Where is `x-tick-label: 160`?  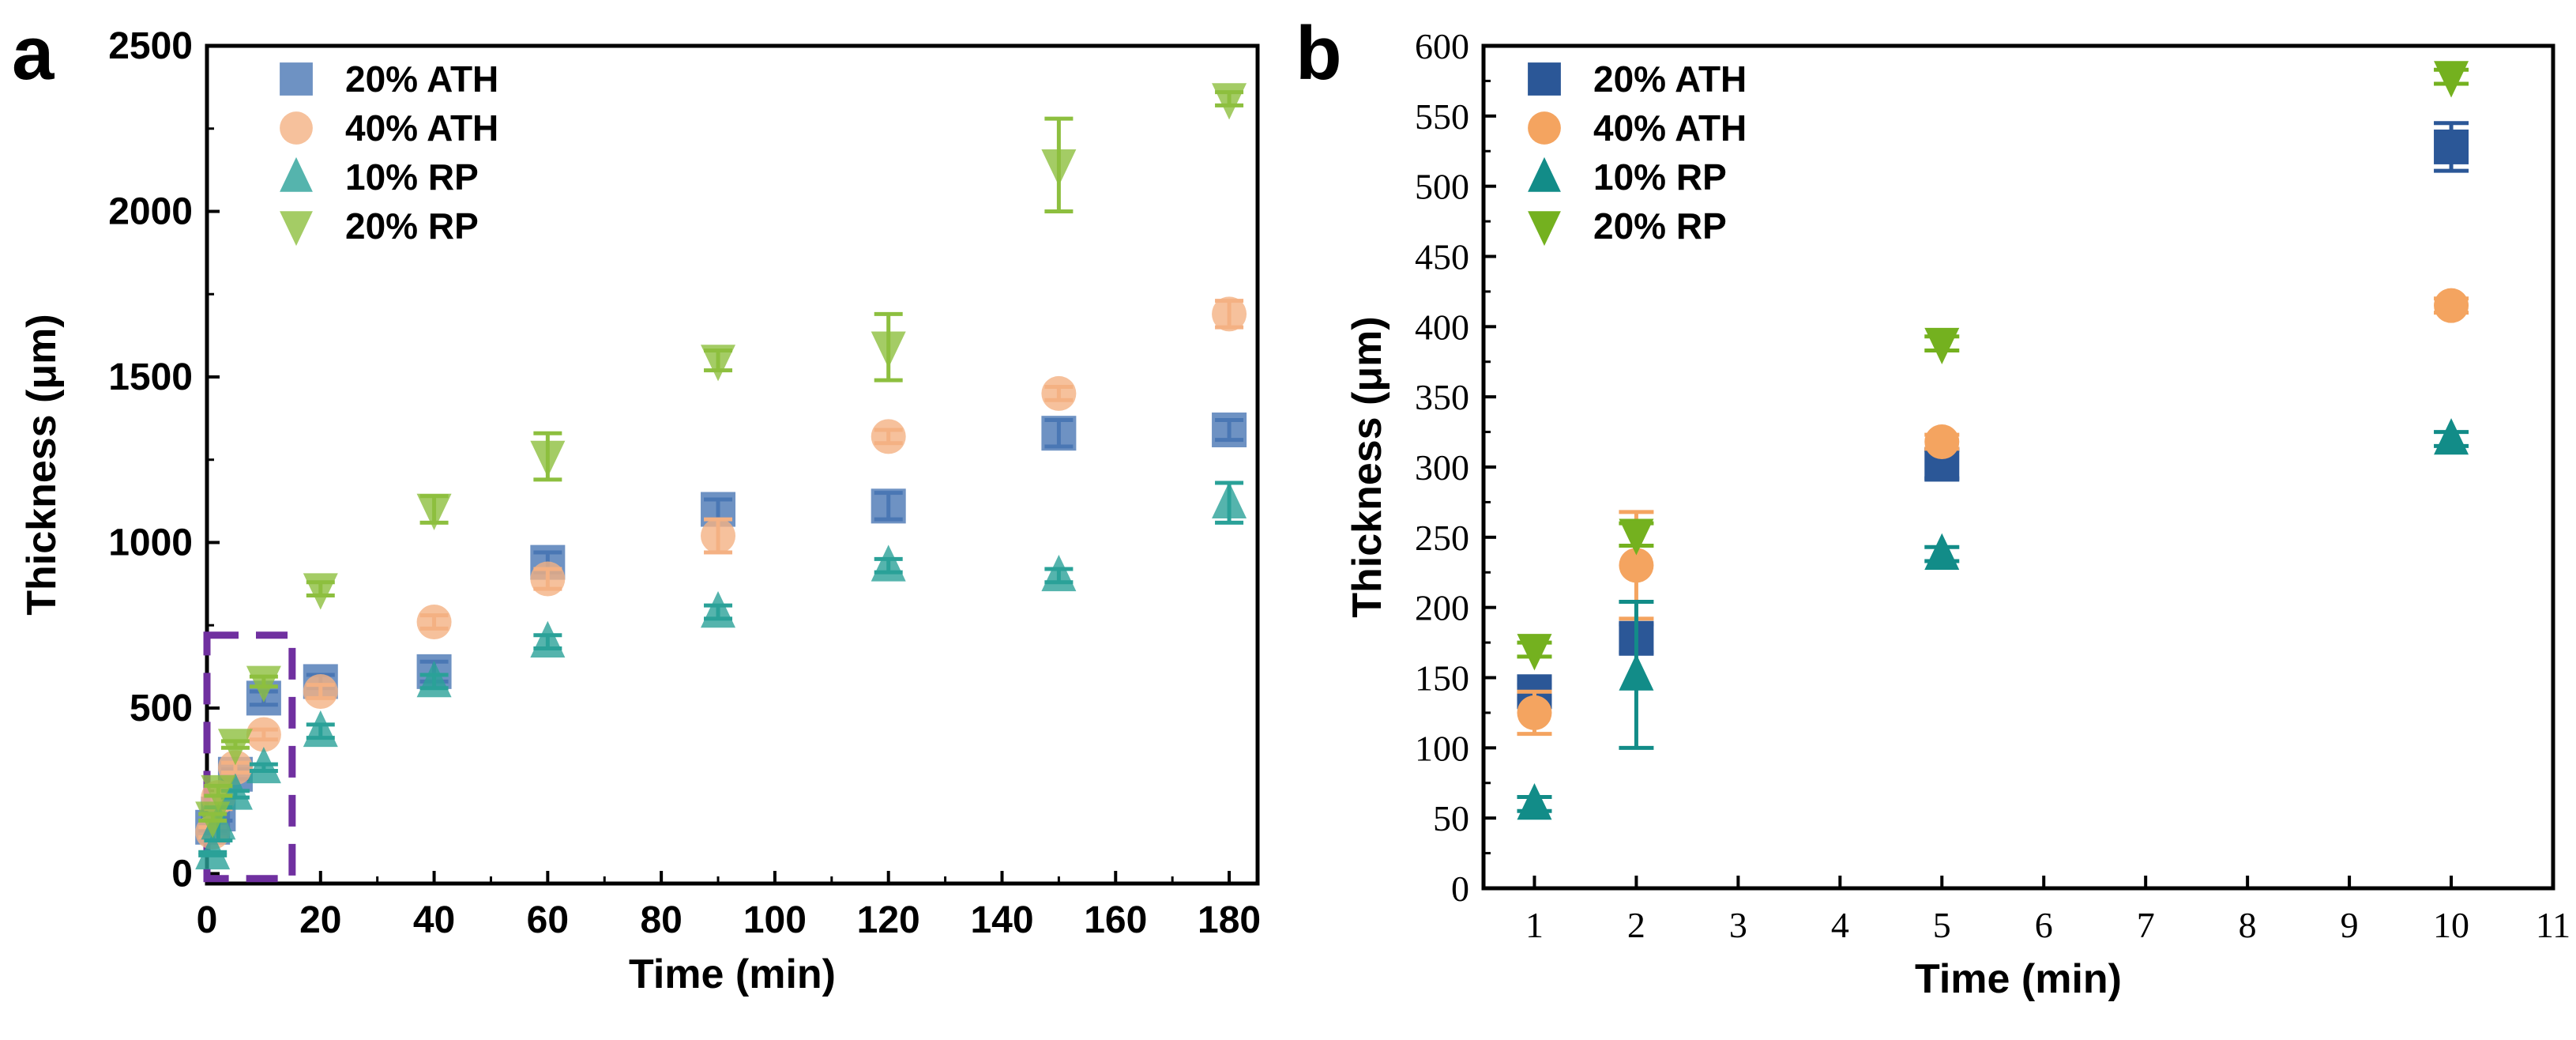
x-tick-label: 160 is located at coordinates (1116, 920).